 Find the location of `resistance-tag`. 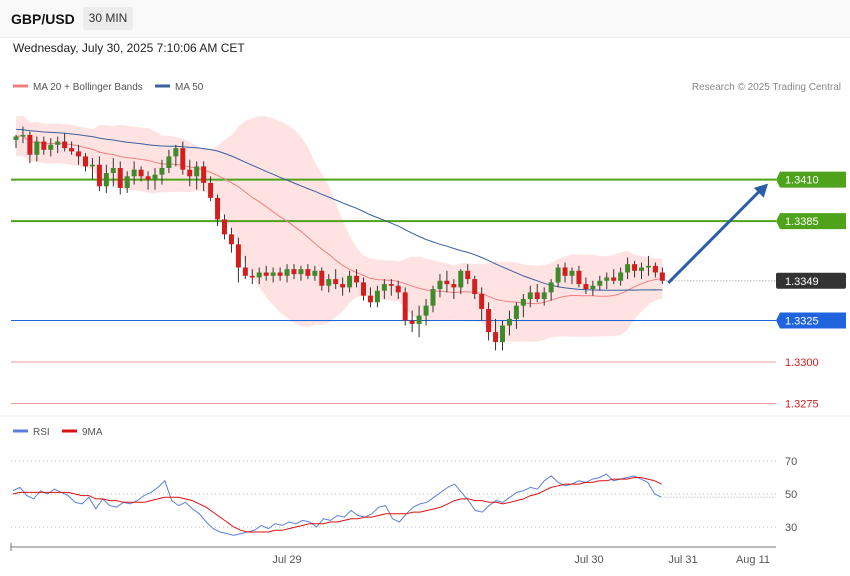

resistance-tag is located at coordinates (811, 221).